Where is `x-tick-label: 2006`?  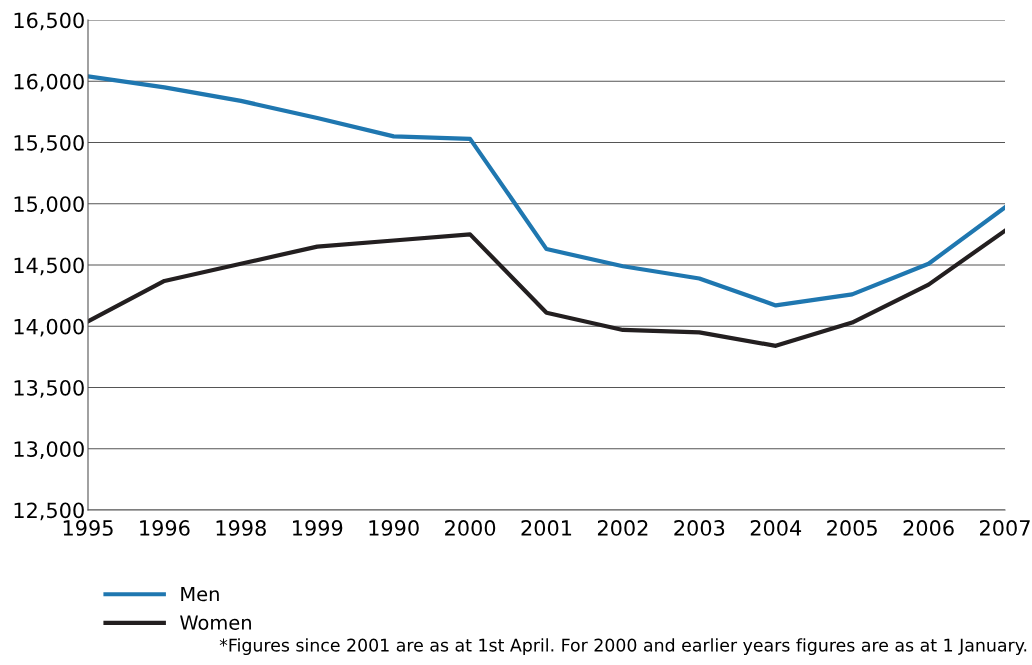
x-tick-label: 2006 is located at coordinates (928, 528).